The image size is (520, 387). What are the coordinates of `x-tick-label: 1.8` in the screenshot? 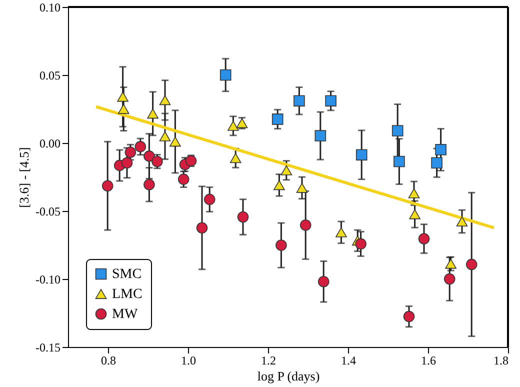 It's located at (501, 361).